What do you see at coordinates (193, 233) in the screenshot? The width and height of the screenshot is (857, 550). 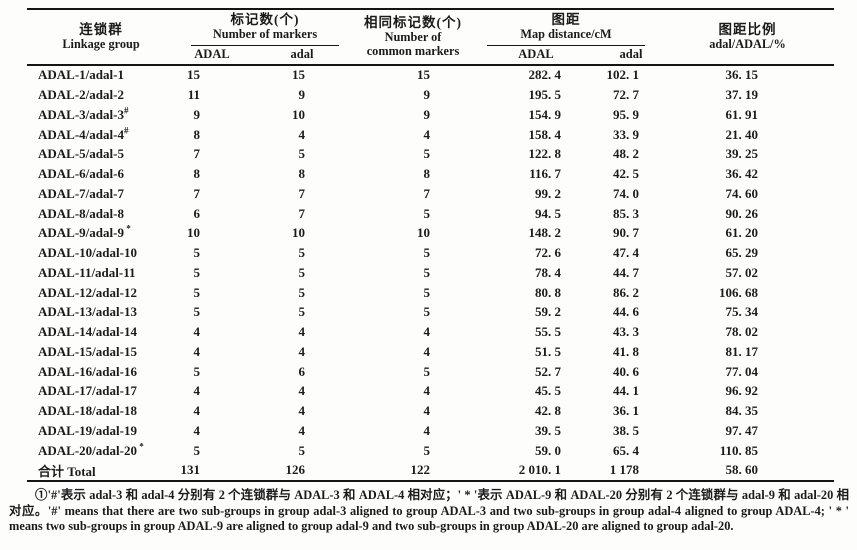 I see `cell-markers-adal-caps: 10` at bounding box center [193, 233].